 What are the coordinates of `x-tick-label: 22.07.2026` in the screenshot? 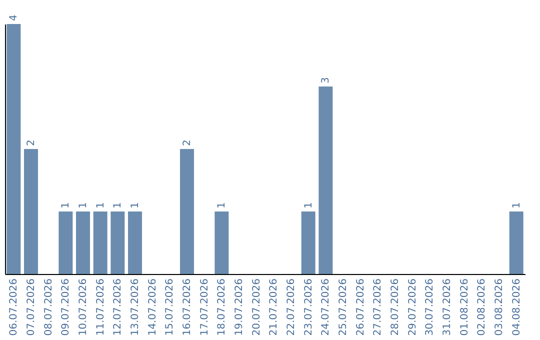 It's located at (291, 307).